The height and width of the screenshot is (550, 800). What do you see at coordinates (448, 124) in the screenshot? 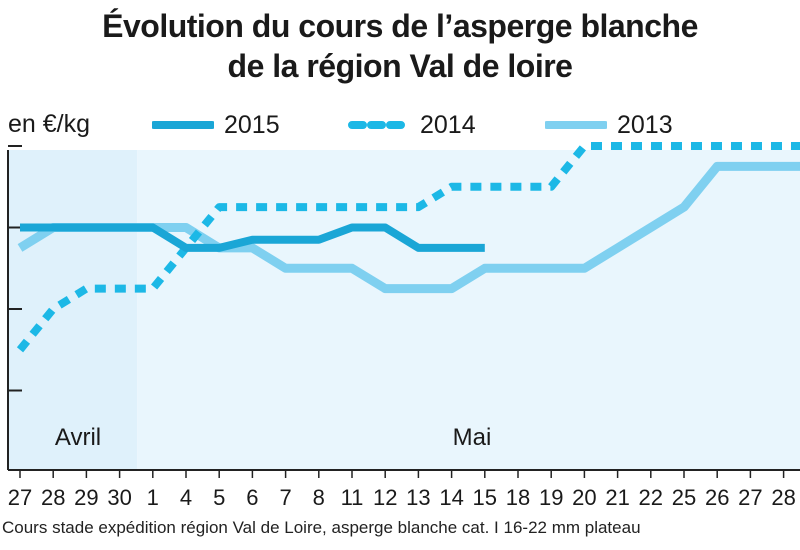
I see `legend-label-2014: 2014` at bounding box center [448, 124].